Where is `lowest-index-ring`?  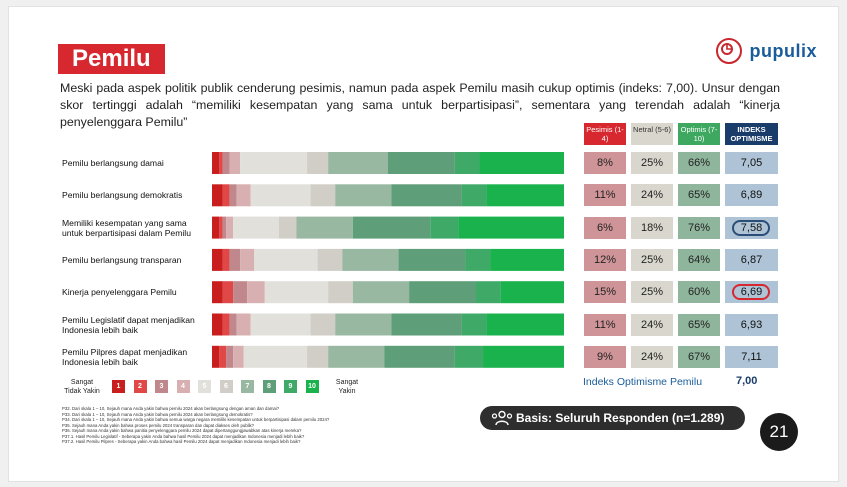 lowest-index-ring is located at coordinates (751, 292).